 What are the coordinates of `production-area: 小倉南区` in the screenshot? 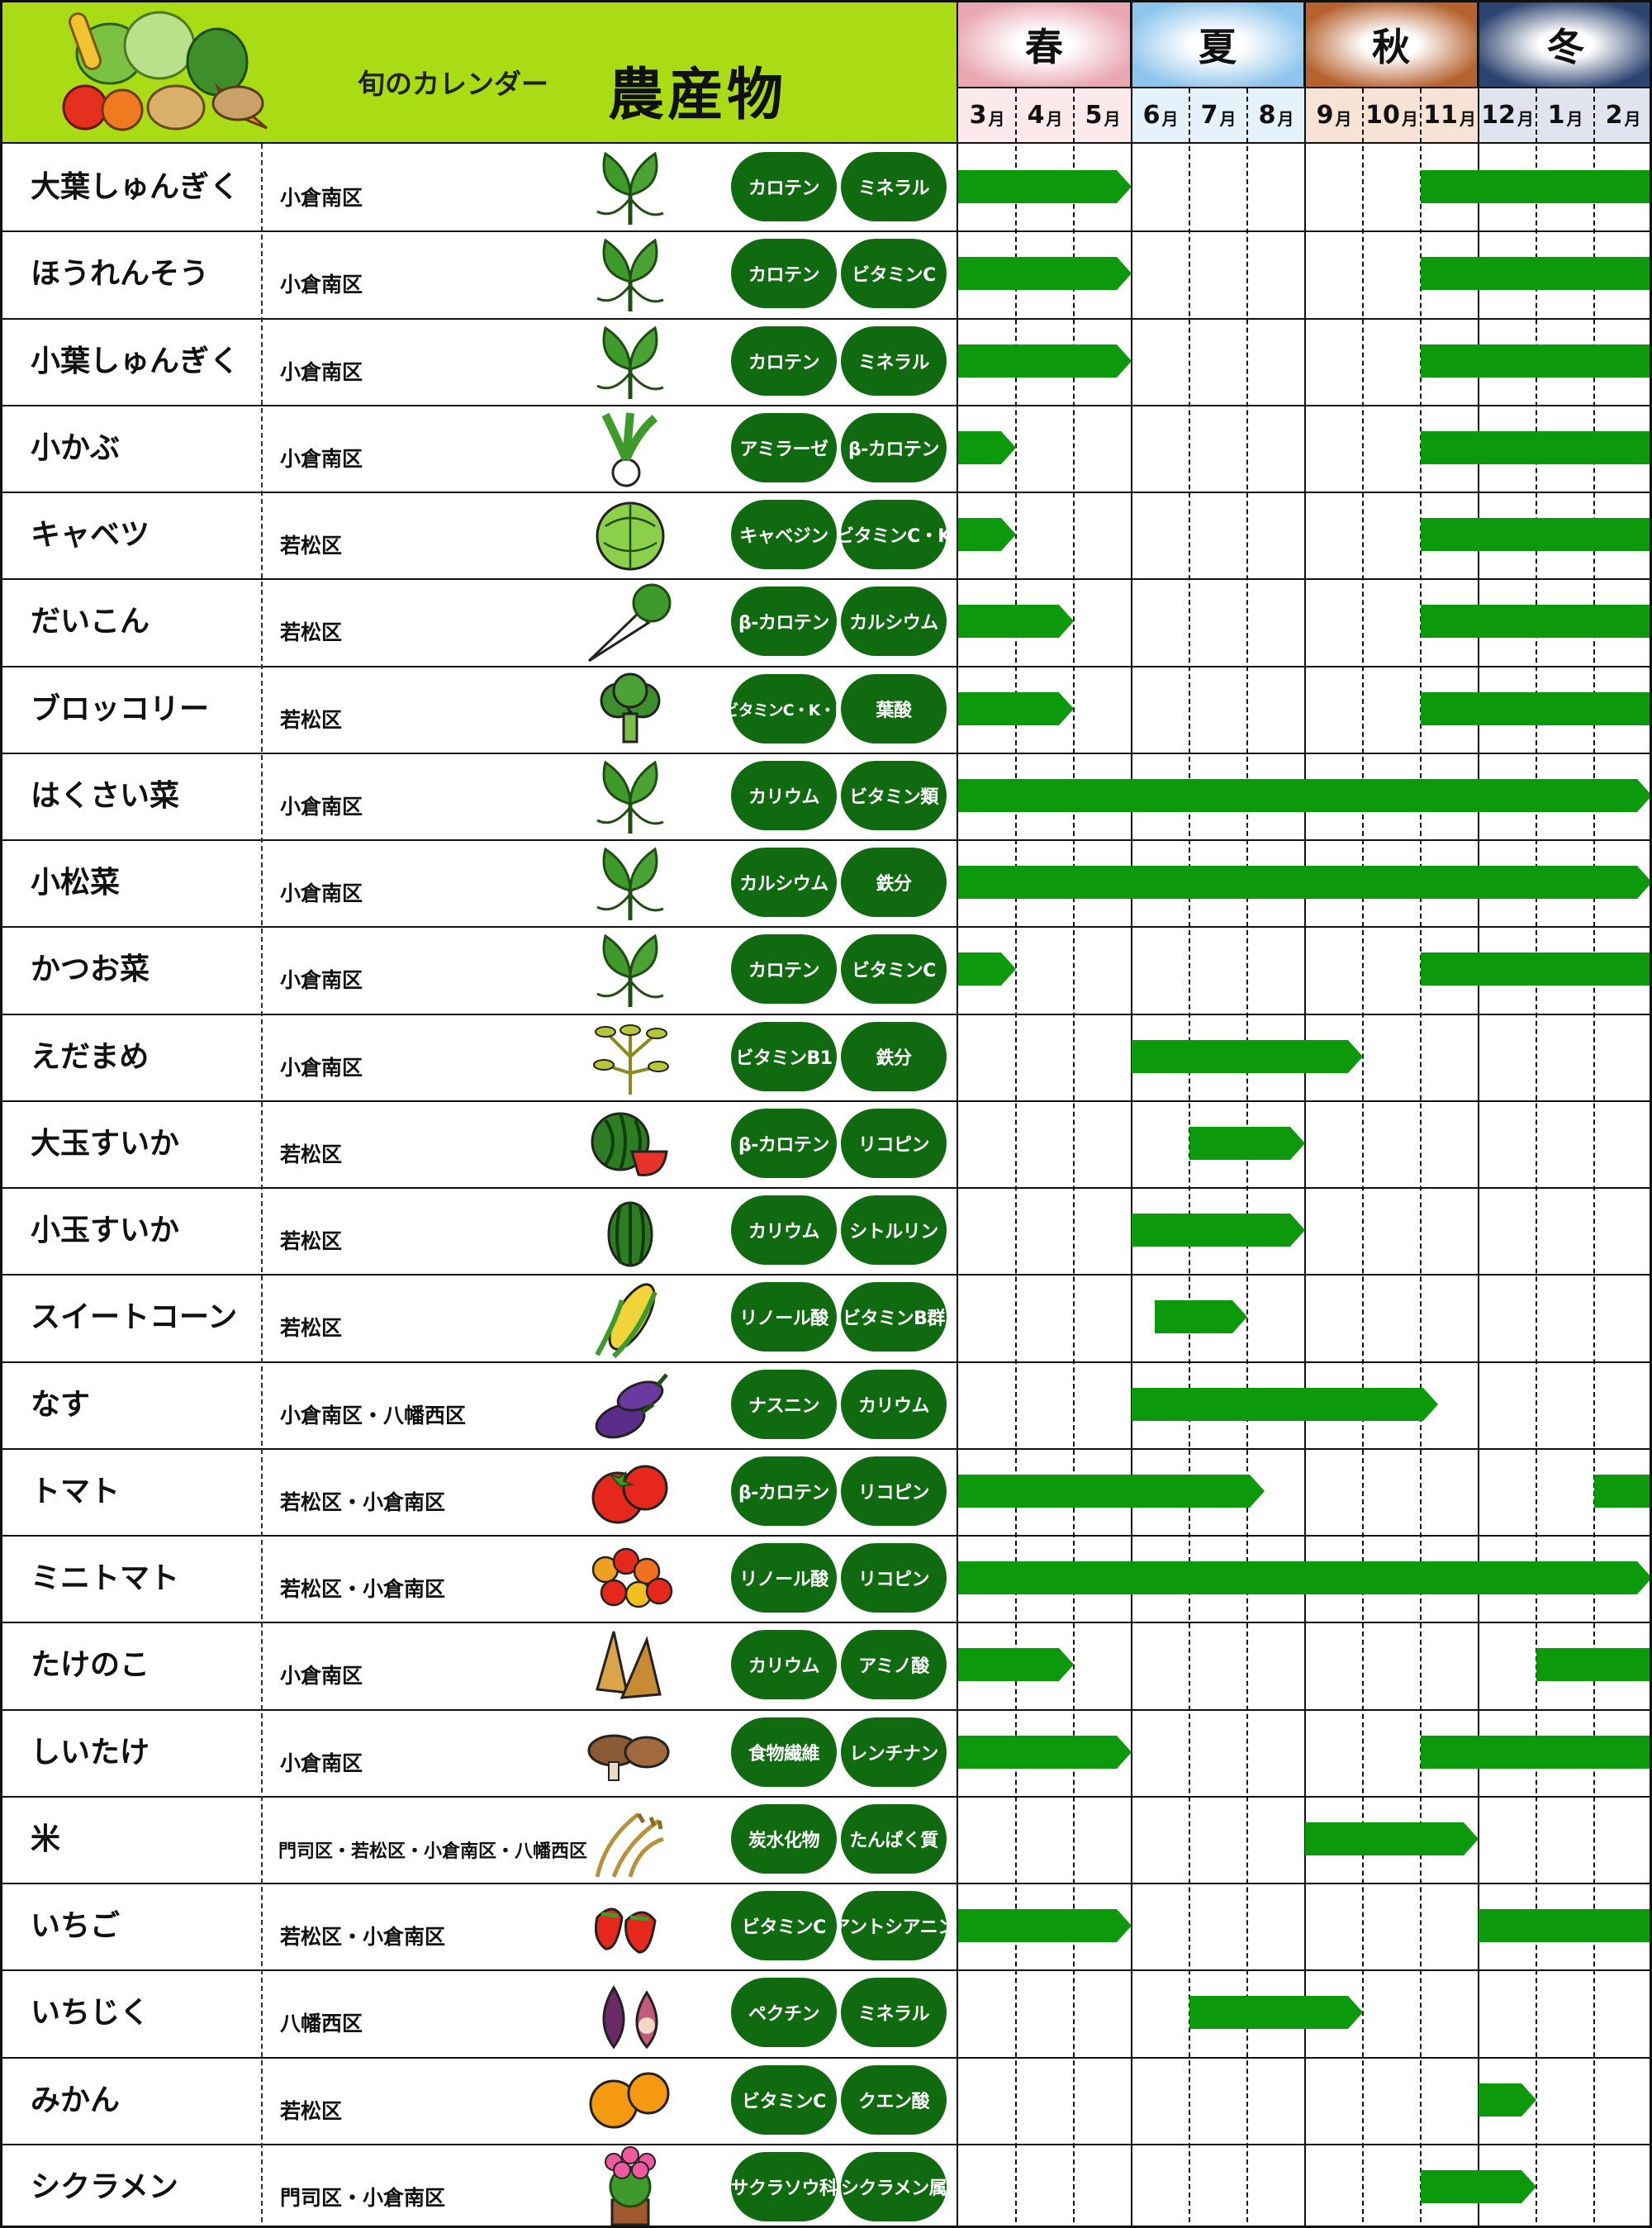 It's located at (321, 459).